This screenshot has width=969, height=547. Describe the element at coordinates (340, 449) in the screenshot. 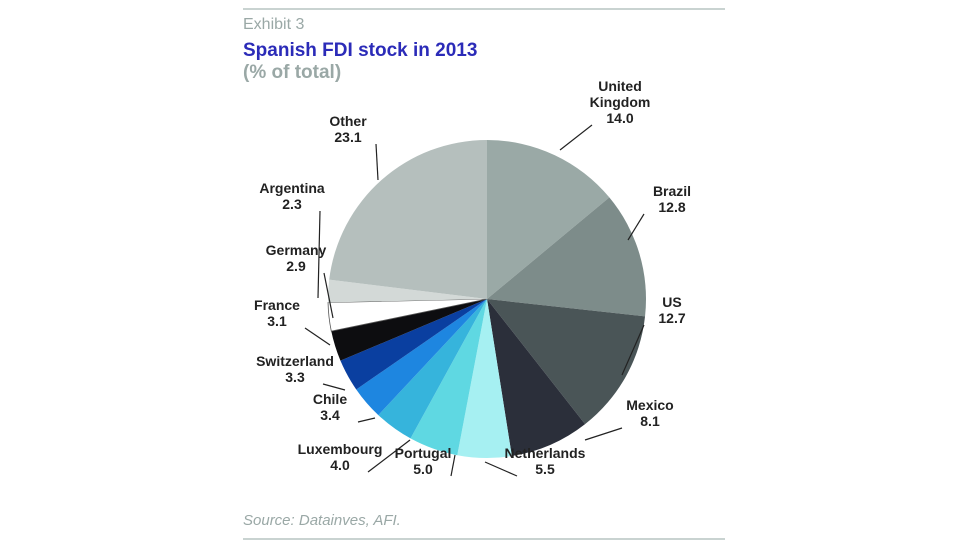

I see `data-label-name: Luxembourg` at that location.